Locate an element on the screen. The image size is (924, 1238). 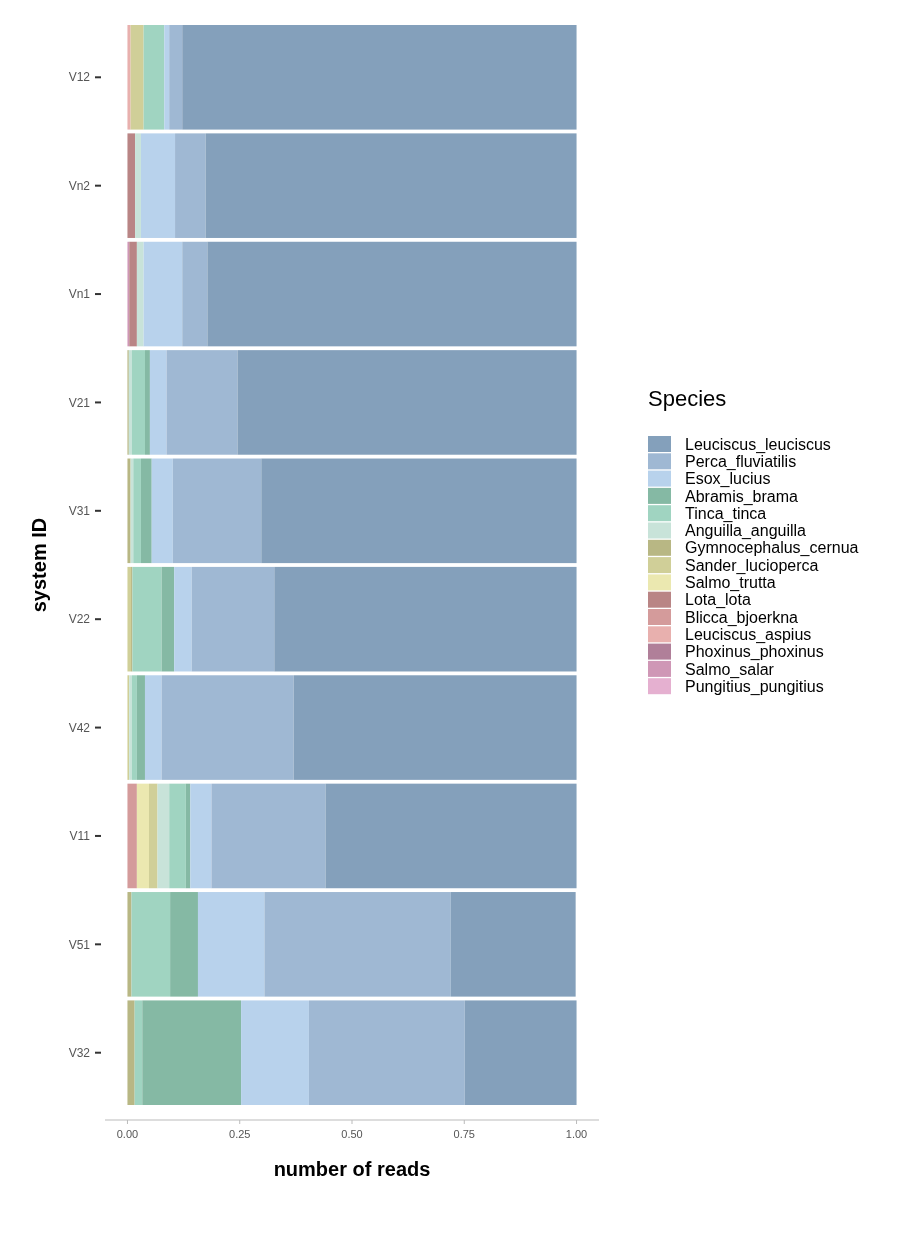
x-tick-label: 1.00 is located at coordinates (576, 1134).